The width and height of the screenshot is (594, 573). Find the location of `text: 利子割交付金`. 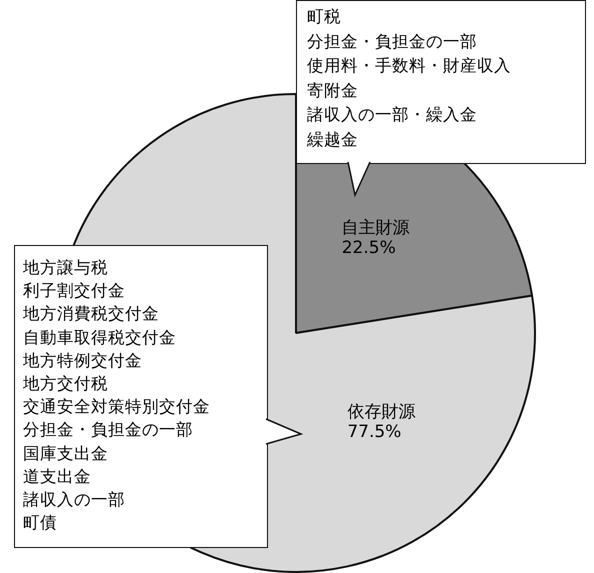

text: 利子割交付金 is located at coordinates (74, 291).